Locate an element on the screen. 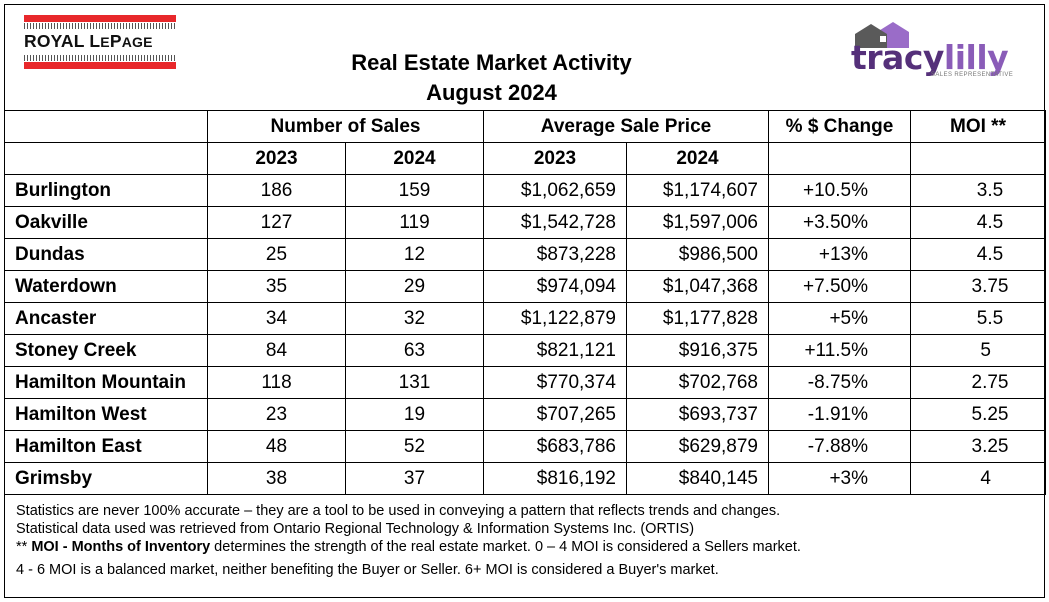 This screenshot has width=1049, height=602. percent-change: +3% is located at coordinates (839, 478).